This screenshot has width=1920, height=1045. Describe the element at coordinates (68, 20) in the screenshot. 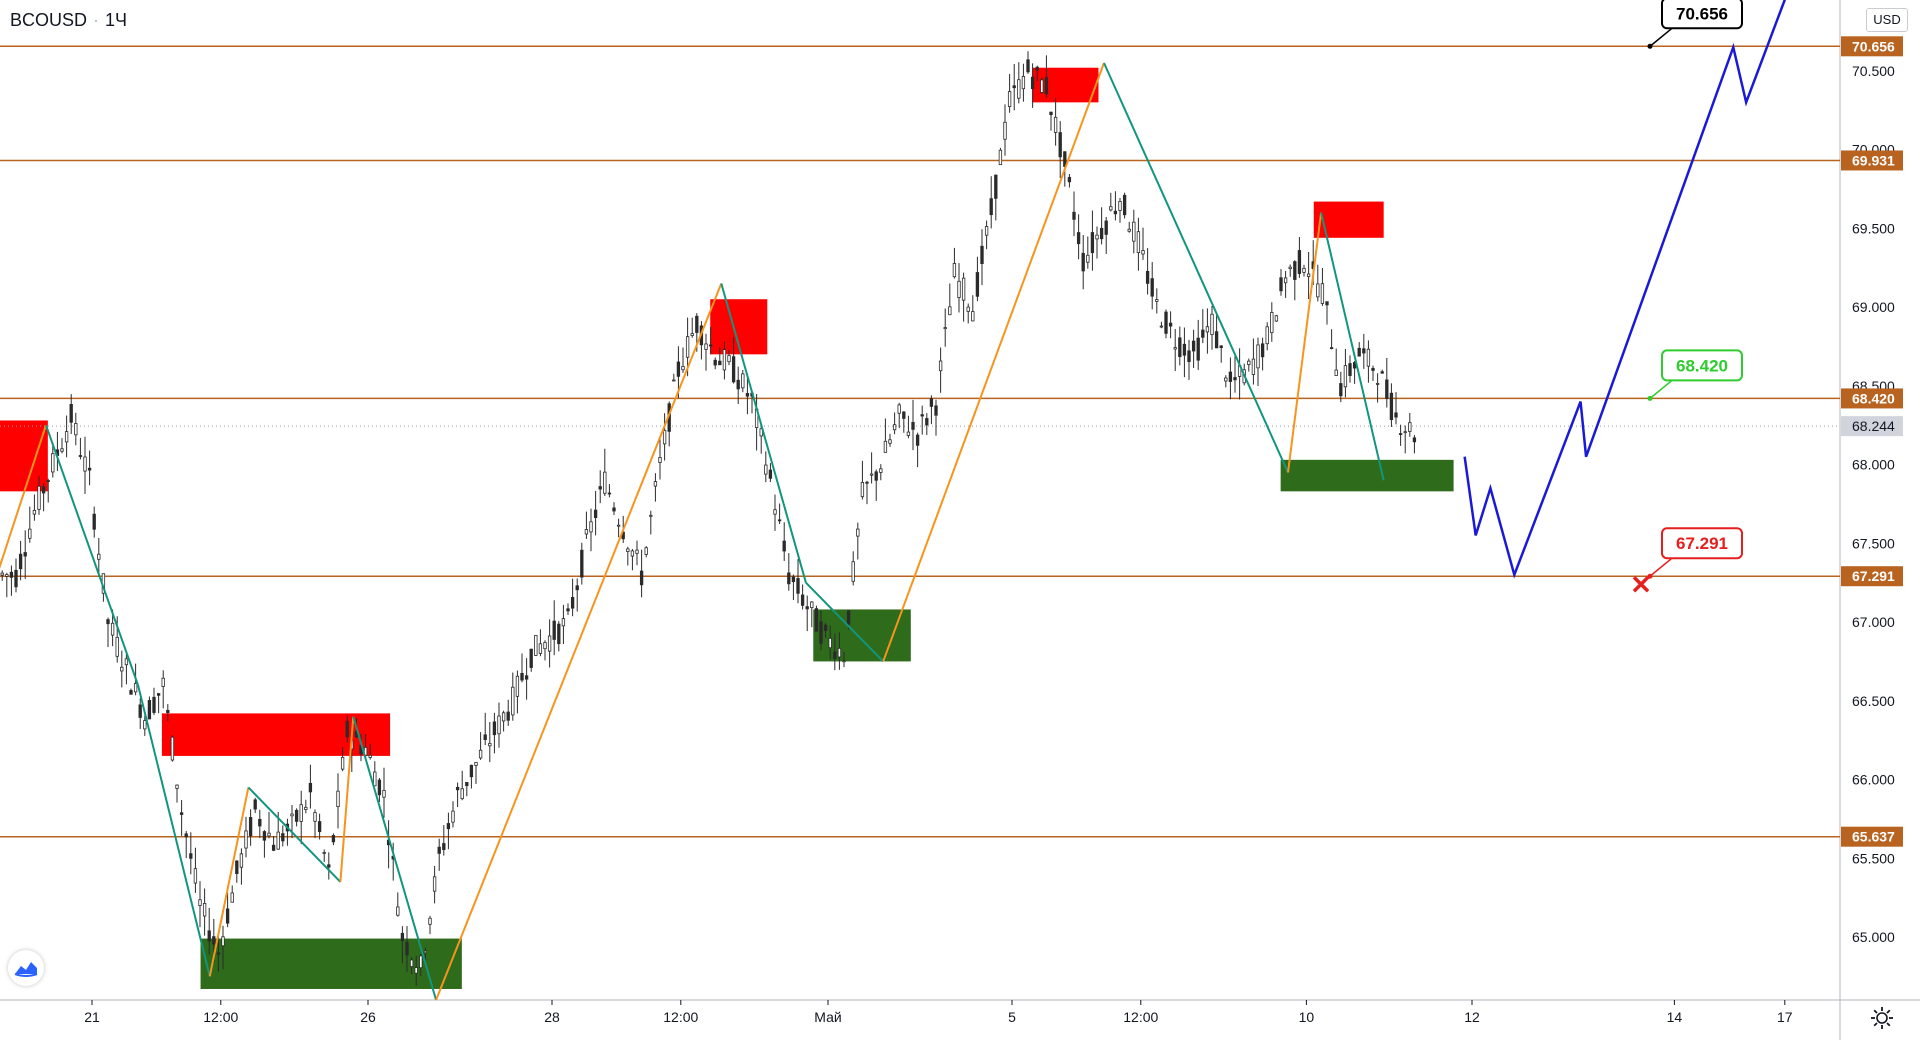

I see `symbol-header: BCOUSD · 1Ч` at that location.